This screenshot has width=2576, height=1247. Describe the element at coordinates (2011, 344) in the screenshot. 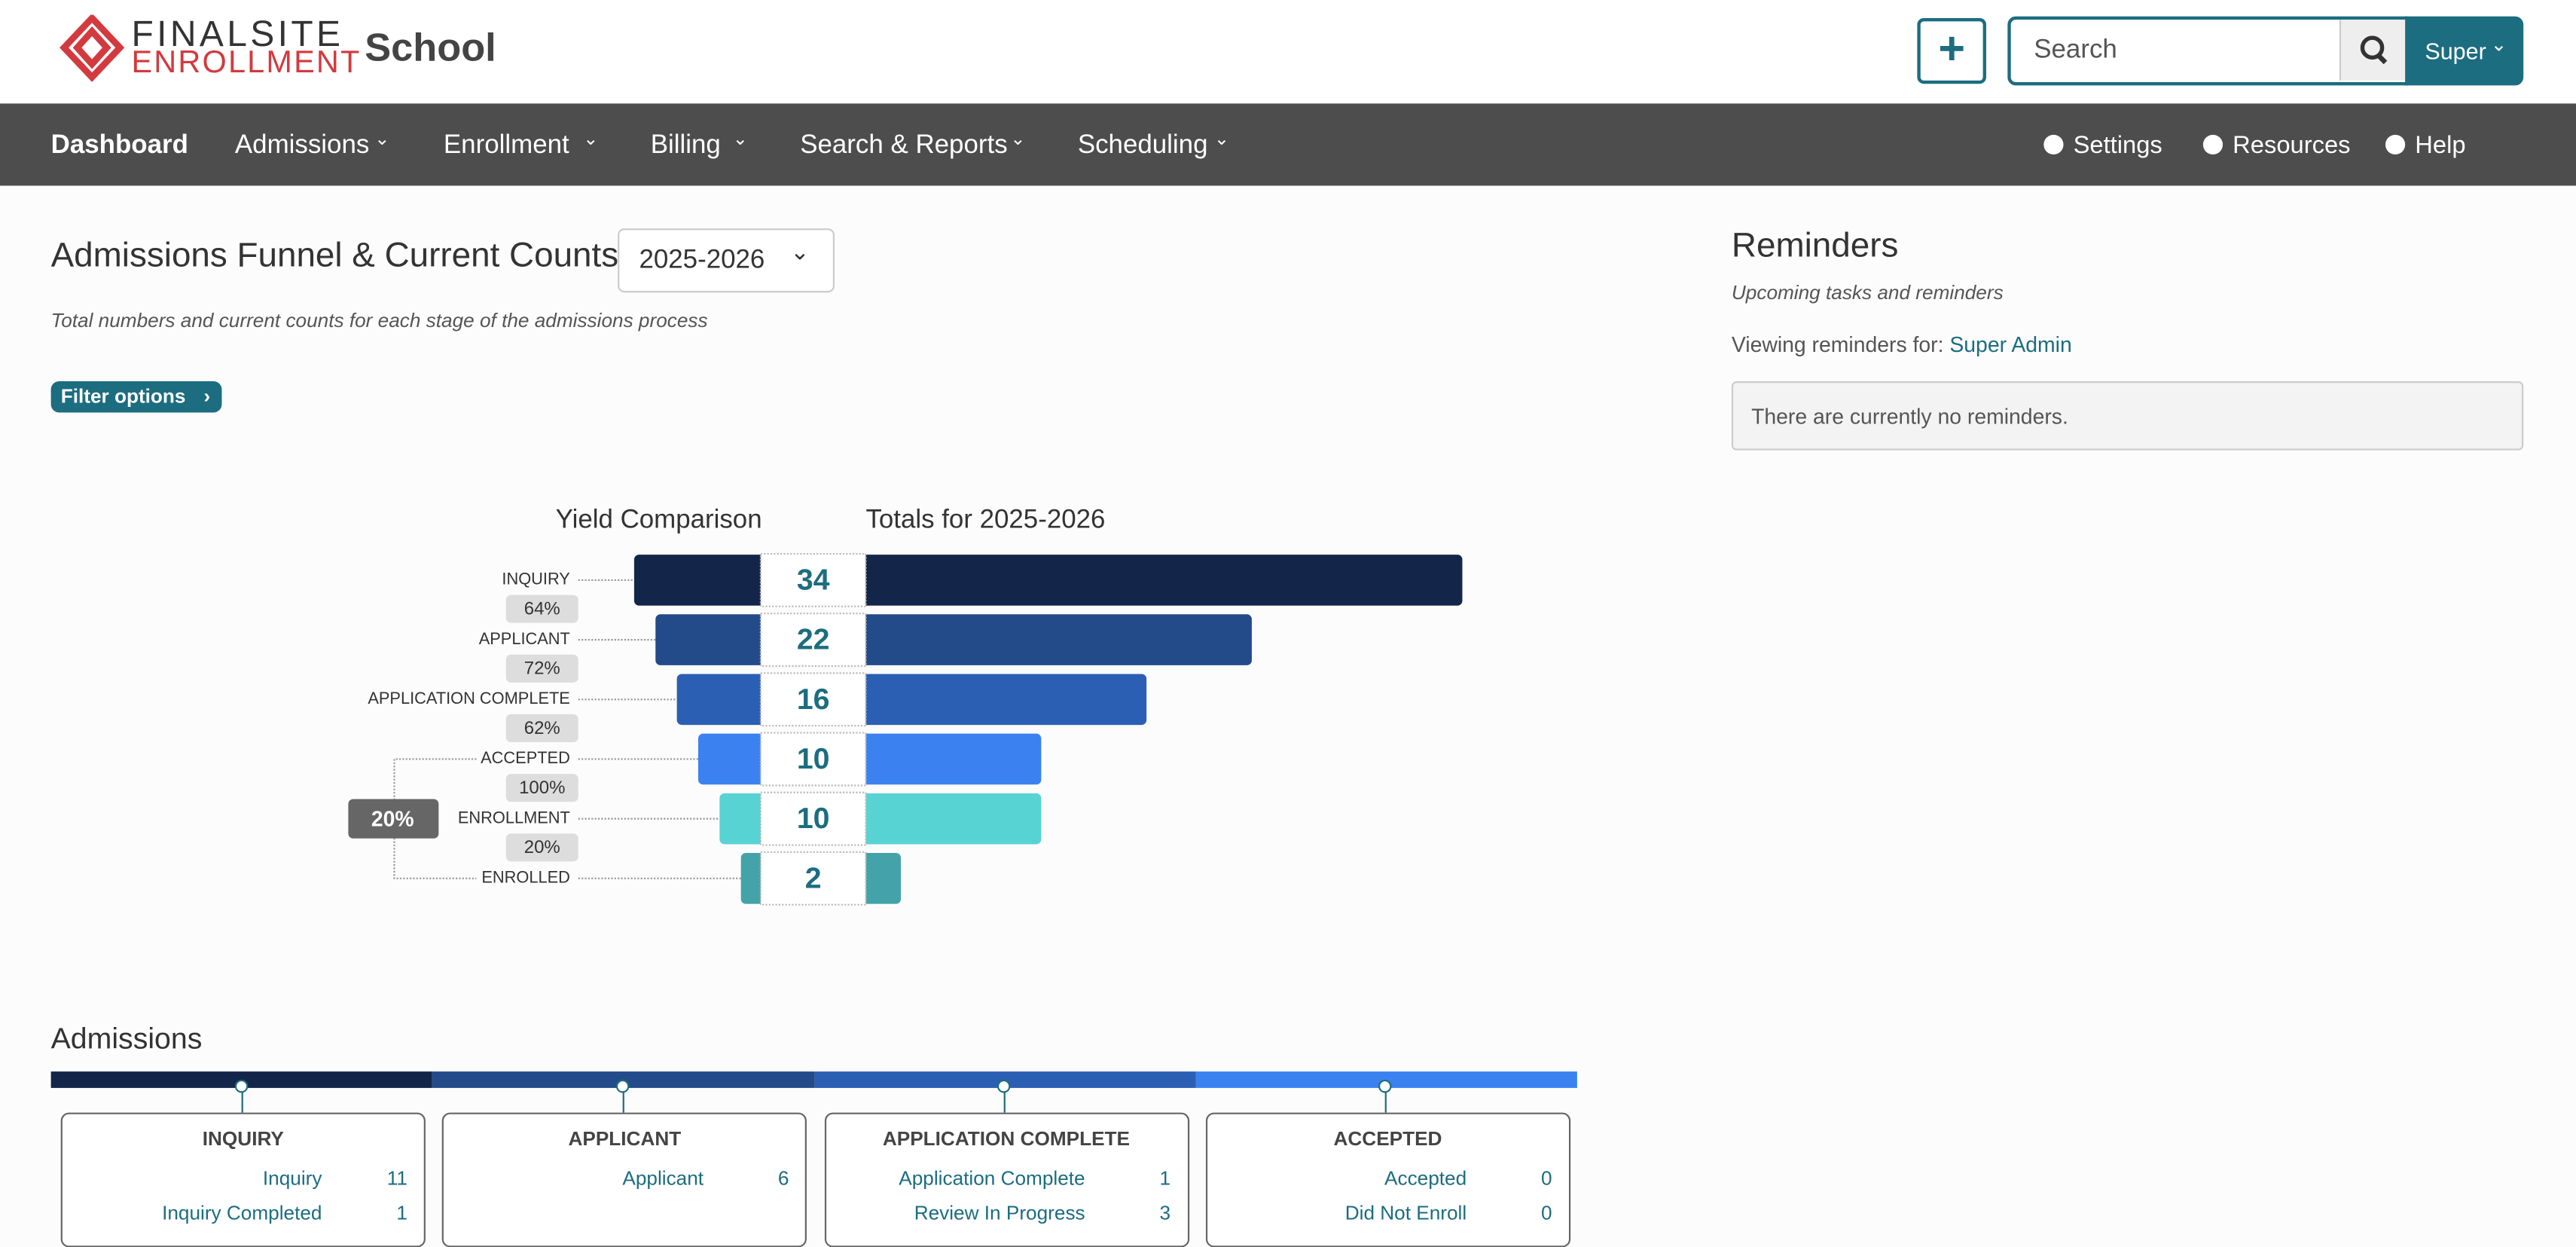

I see `viewing-user: Super Admin` at that location.